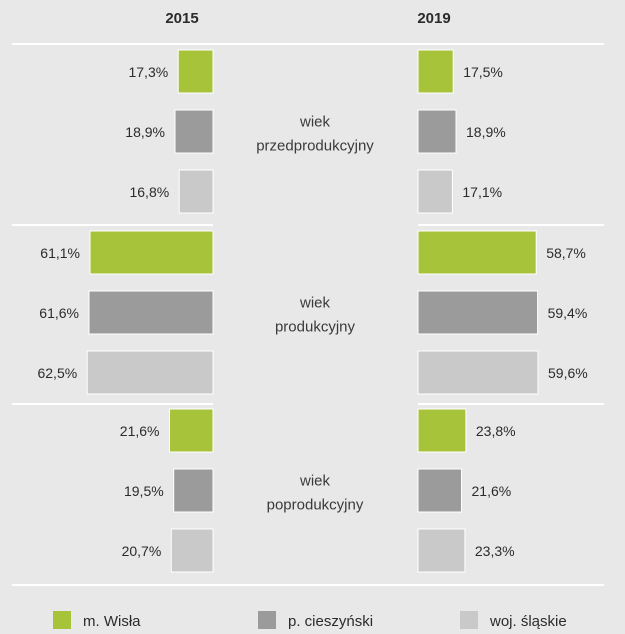  I want to click on year-header-2015: 2015, so click(181, 18).